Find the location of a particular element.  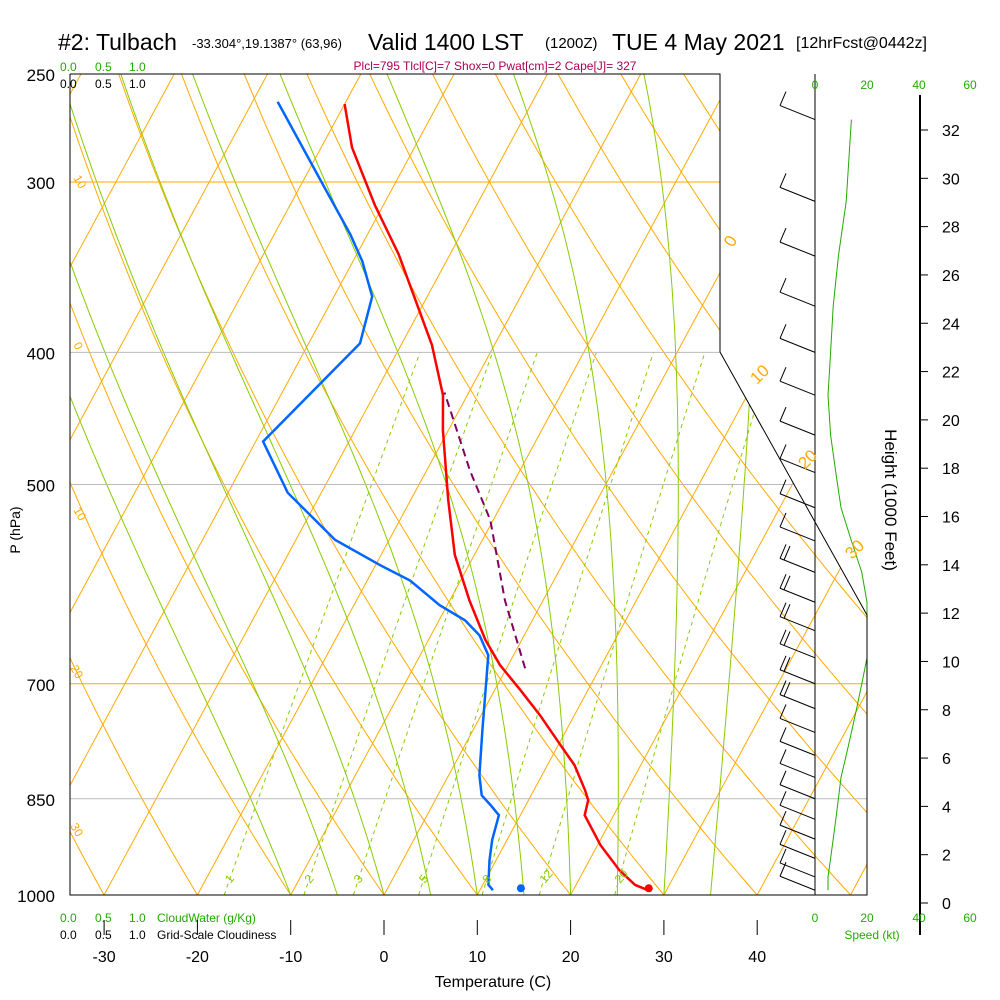

height-axis-label: Height (1000 Feet) is located at coordinates (890, 500).